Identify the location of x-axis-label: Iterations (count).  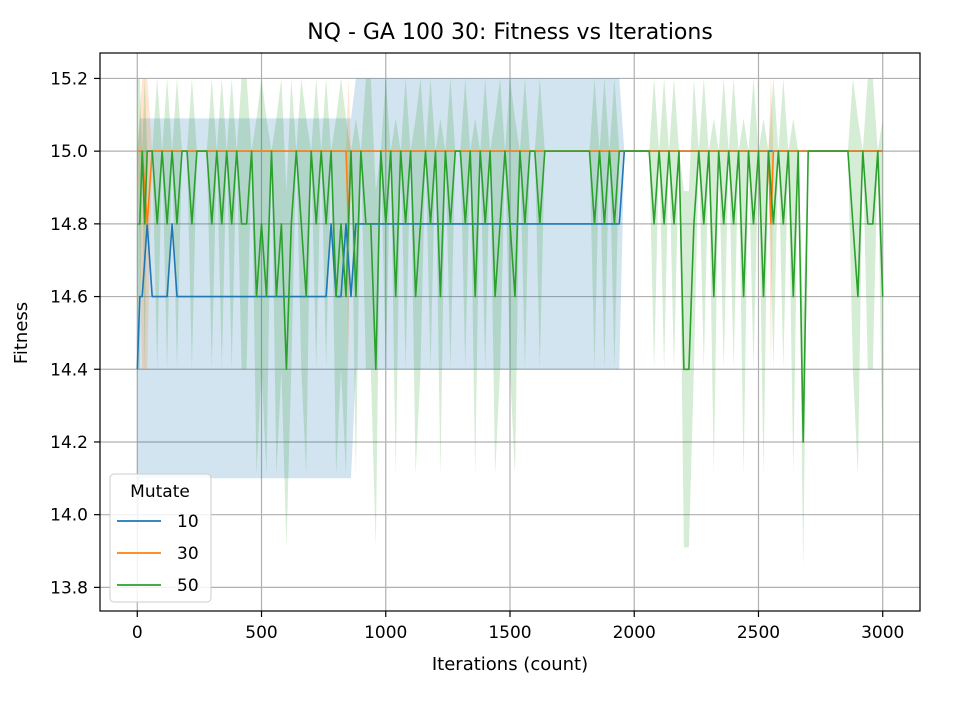
(510, 664).